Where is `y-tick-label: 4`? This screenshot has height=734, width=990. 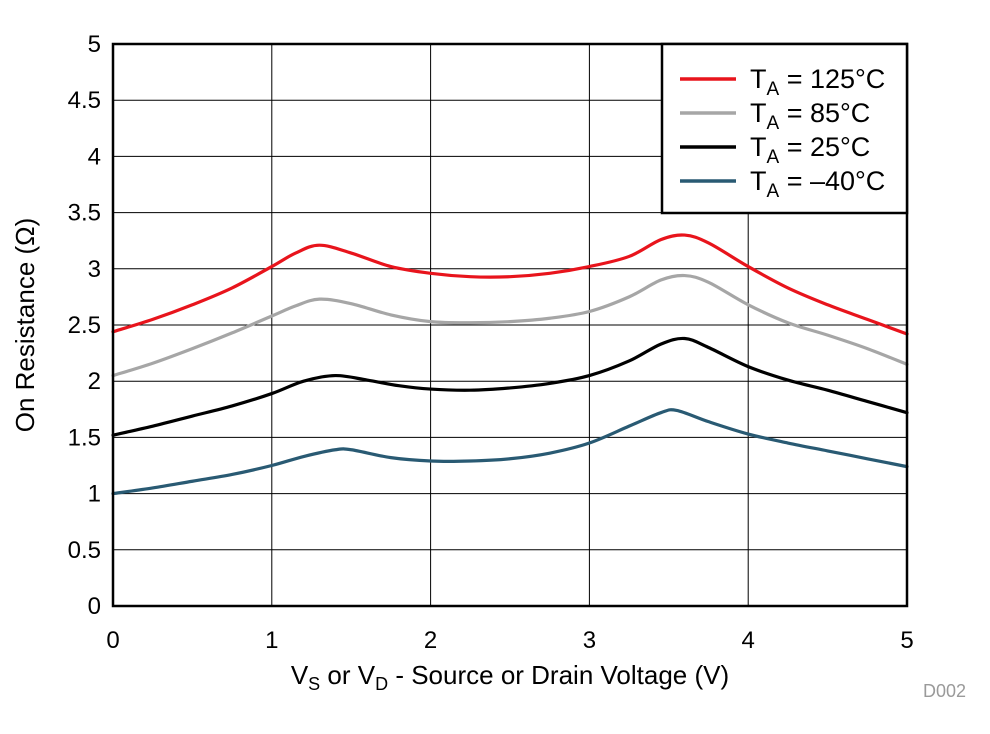 y-tick-label: 4 is located at coordinates (94, 156).